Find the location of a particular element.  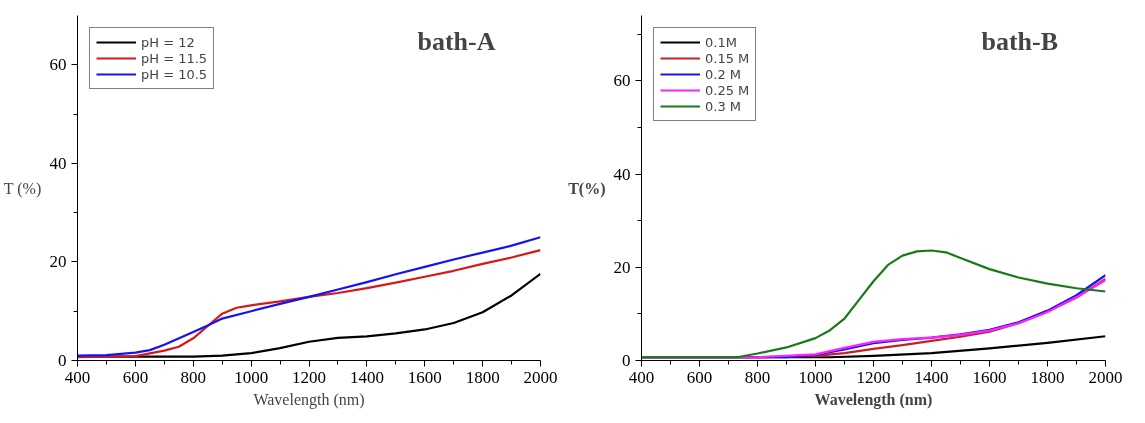

legend-label: 0.3 M is located at coordinates (723, 106).